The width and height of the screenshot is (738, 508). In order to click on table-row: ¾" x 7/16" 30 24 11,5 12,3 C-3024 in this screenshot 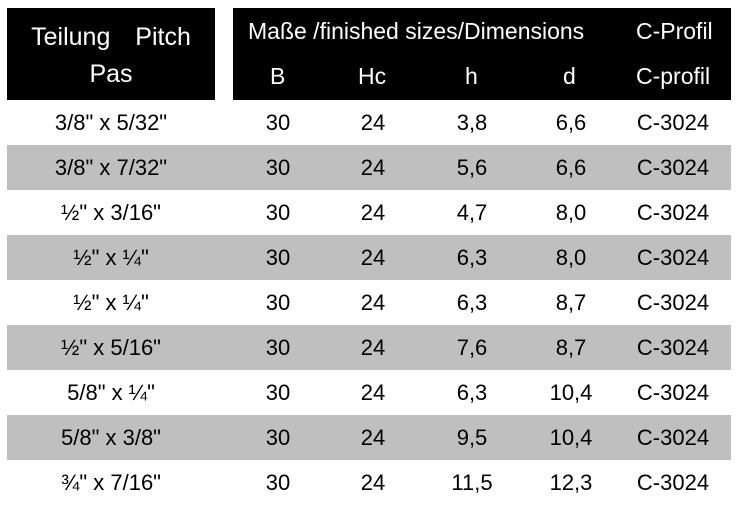, I will do `click(369, 482)`.